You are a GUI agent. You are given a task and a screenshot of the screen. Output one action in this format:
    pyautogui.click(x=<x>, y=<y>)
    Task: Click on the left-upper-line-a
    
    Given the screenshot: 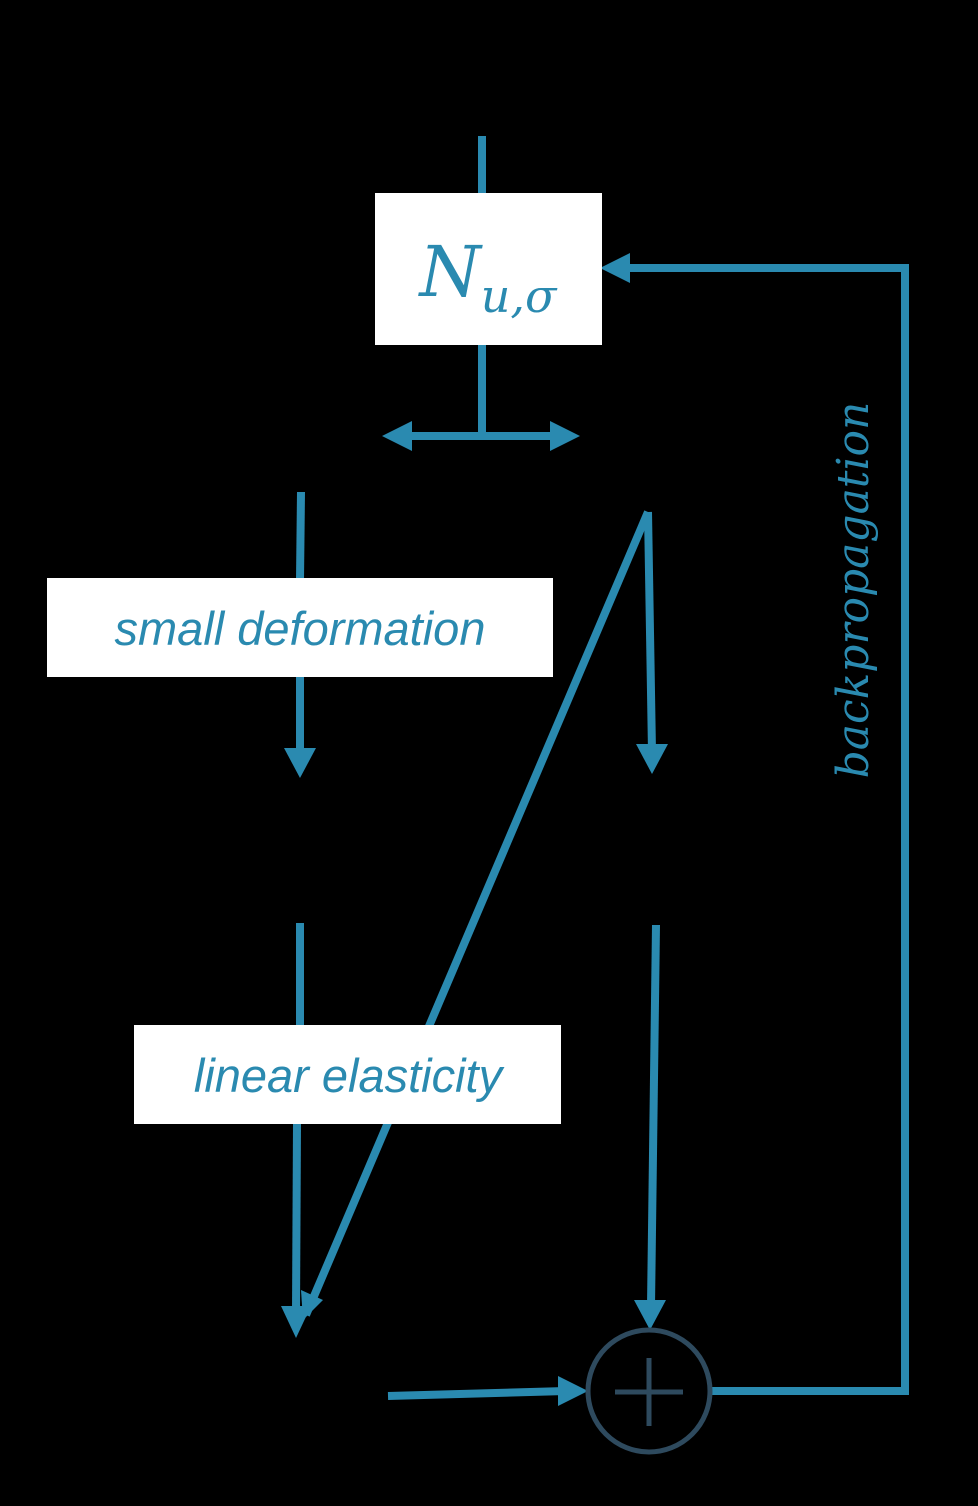 What is the action you would take?
    pyautogui.click(x=300, y=536)
    